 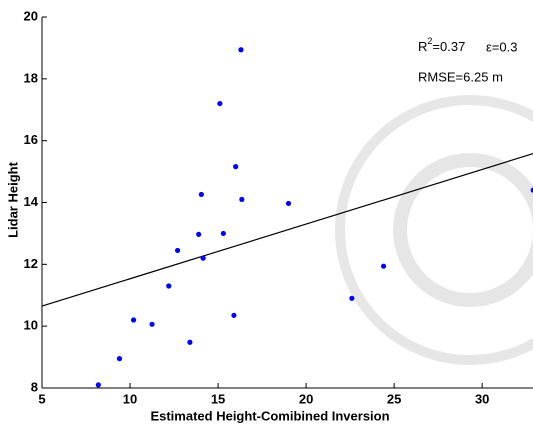 I want to click on x-tick-label: 15, so click(x=218, y=398).